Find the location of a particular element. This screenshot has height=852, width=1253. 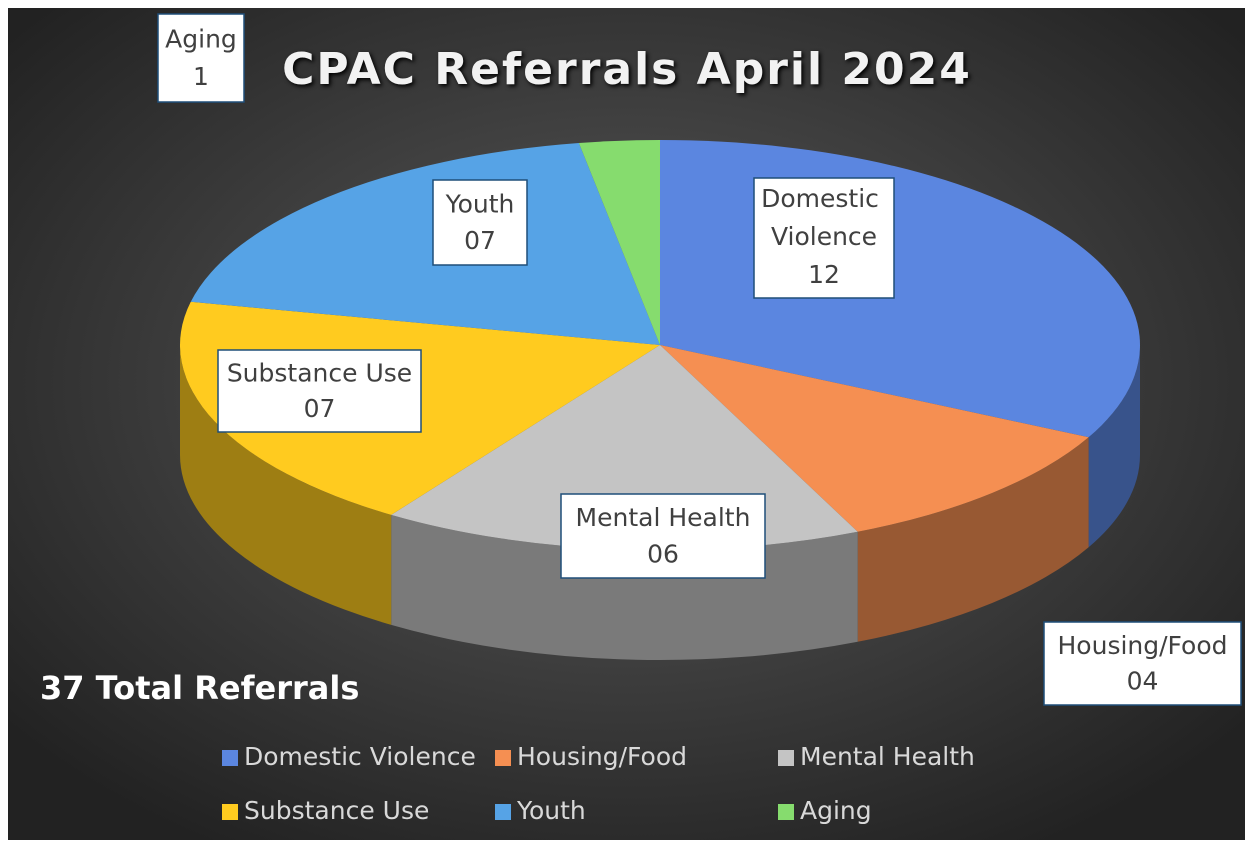

data-label-name: Substance Use is located at coordinates (319, 373).